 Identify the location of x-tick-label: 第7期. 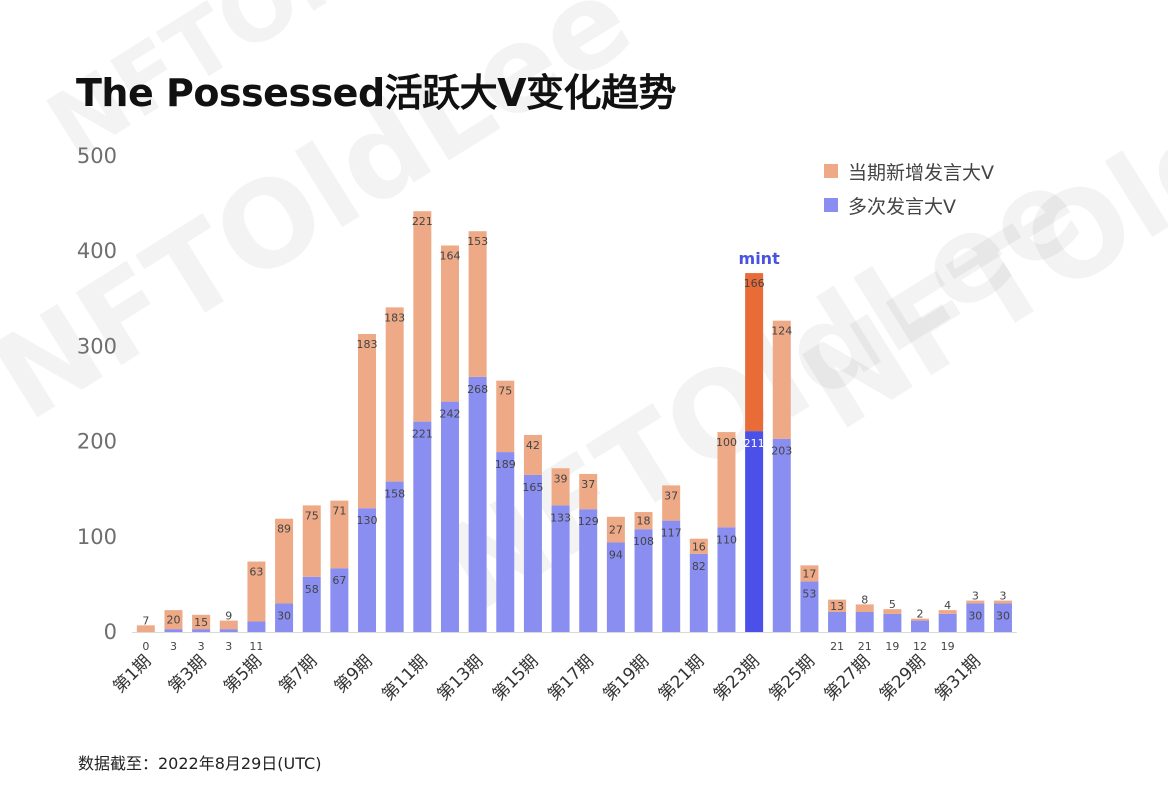
(298, 674).